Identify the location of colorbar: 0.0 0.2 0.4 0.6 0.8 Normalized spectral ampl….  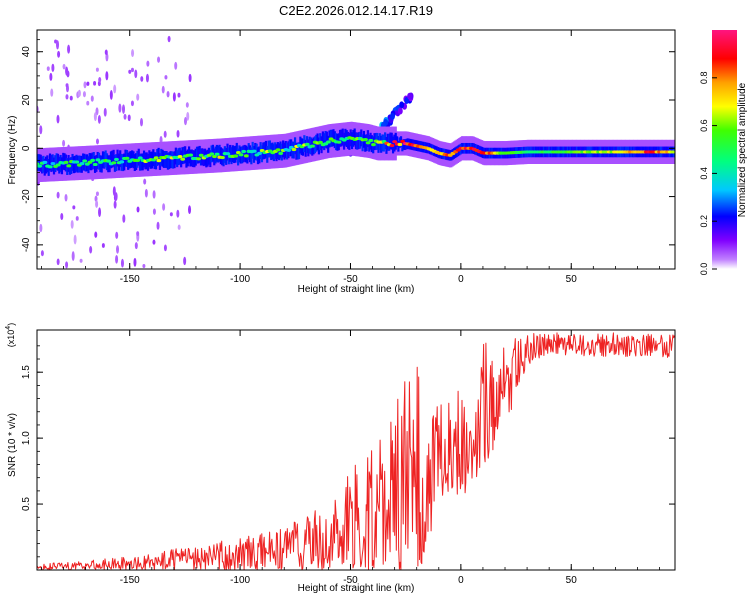
(723, 152).